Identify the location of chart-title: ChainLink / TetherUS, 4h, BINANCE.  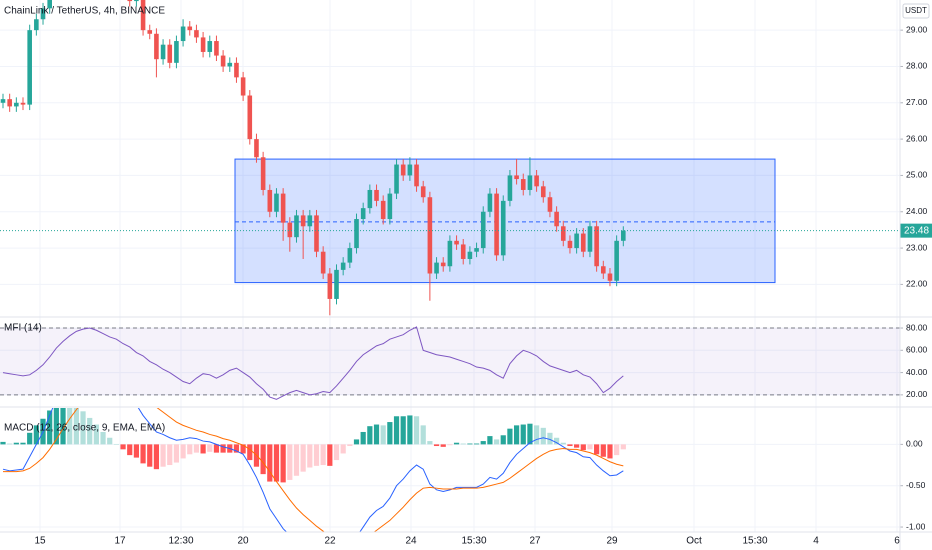
(84, 11).